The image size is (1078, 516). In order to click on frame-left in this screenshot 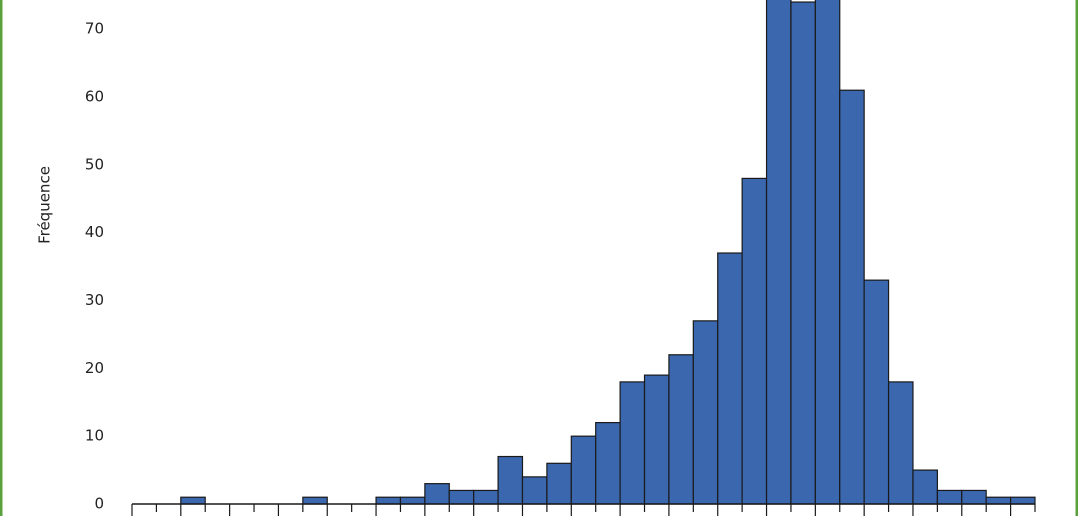, I will do `click(1, 258)`.